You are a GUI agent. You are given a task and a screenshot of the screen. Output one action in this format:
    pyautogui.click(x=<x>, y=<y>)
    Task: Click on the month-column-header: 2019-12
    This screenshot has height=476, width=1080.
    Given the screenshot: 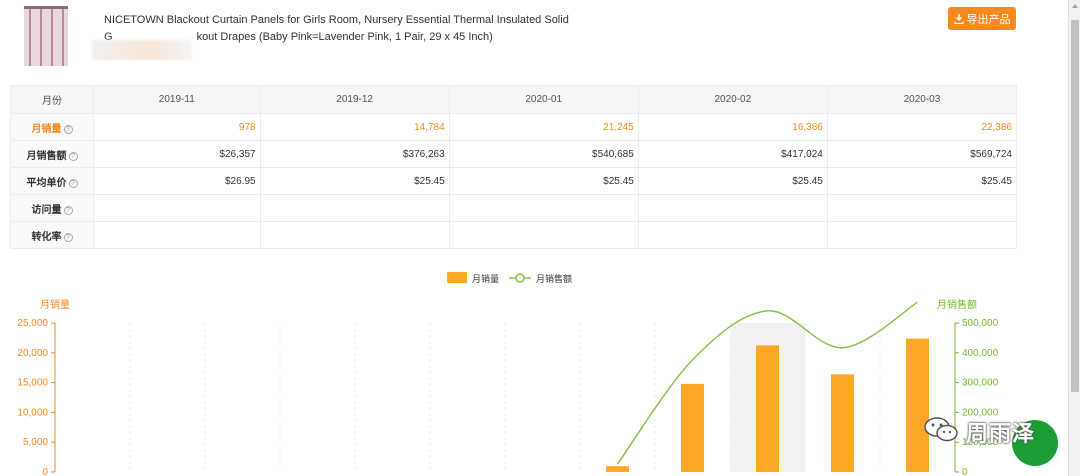 What is the action you would take?
    pyautogui.click(x=354, y=99)
    